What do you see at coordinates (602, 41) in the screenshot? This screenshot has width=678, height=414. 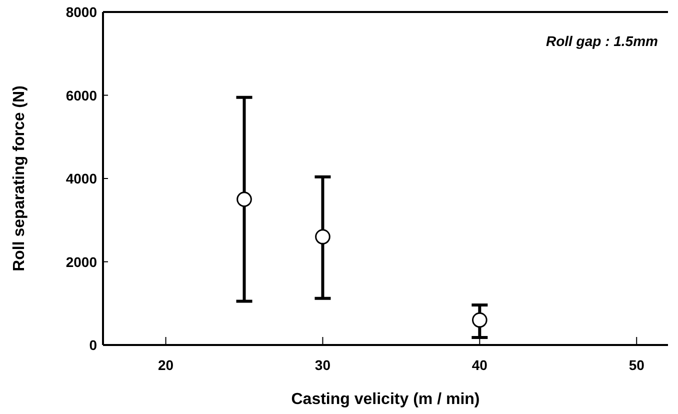 I see `annotation: Roll gap : 1.5mm` at bounding box center [602, 41].